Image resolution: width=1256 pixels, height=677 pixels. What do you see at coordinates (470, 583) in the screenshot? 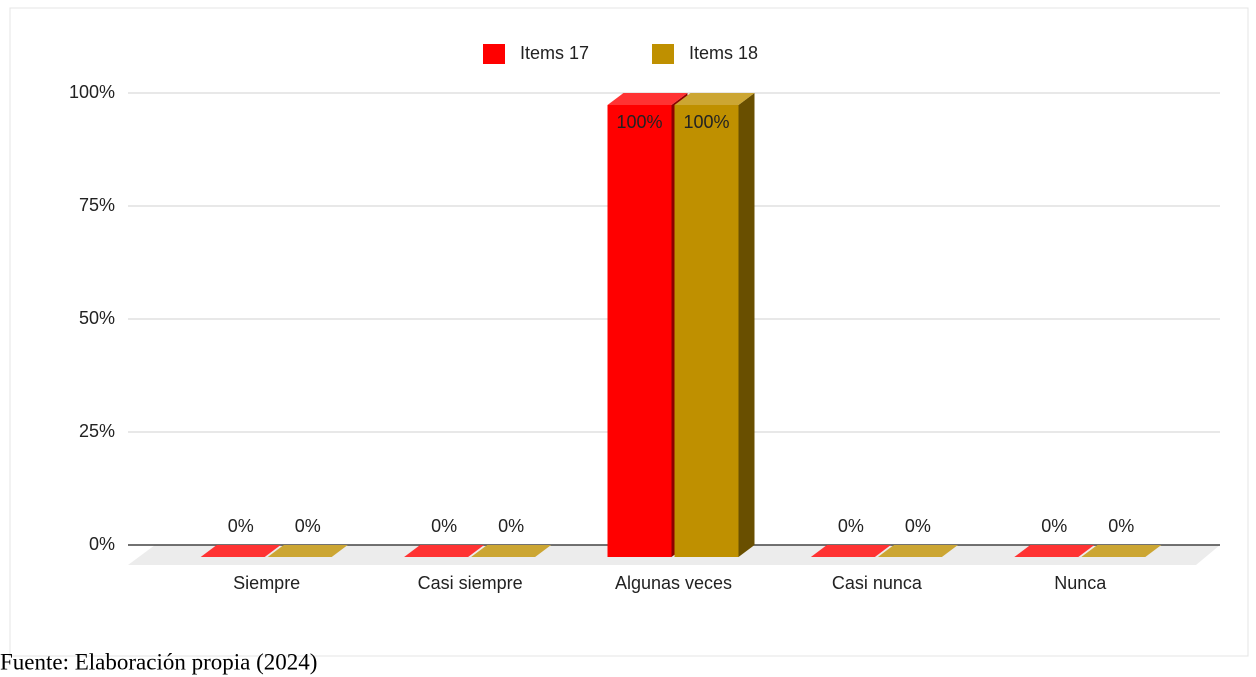
I see `x-tick-label: Casi siempre` at bounding box center [470, 583].